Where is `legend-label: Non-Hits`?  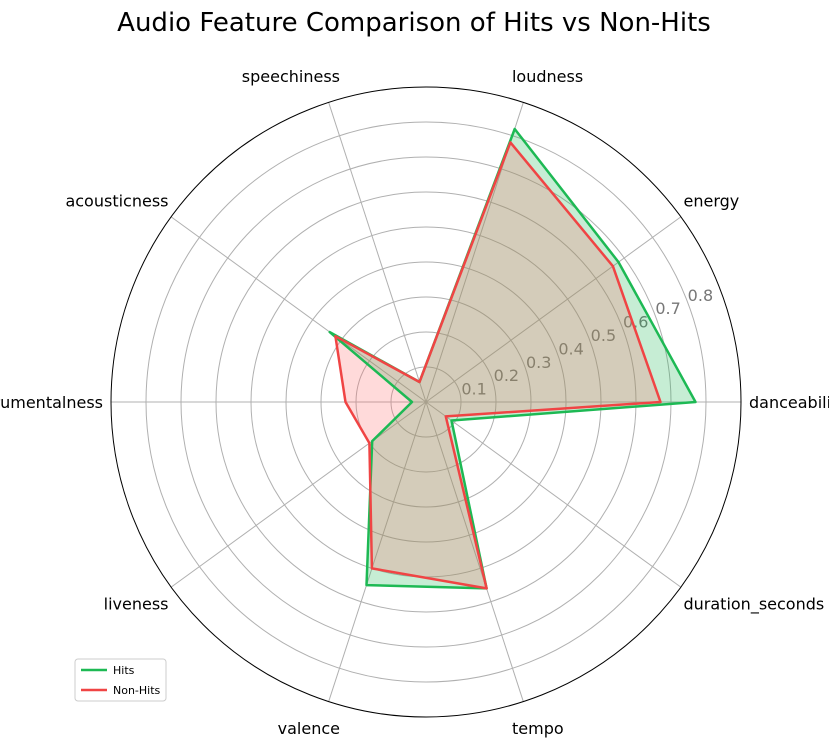 legend-label: Non-Hits is located at coordinates (137, 690).